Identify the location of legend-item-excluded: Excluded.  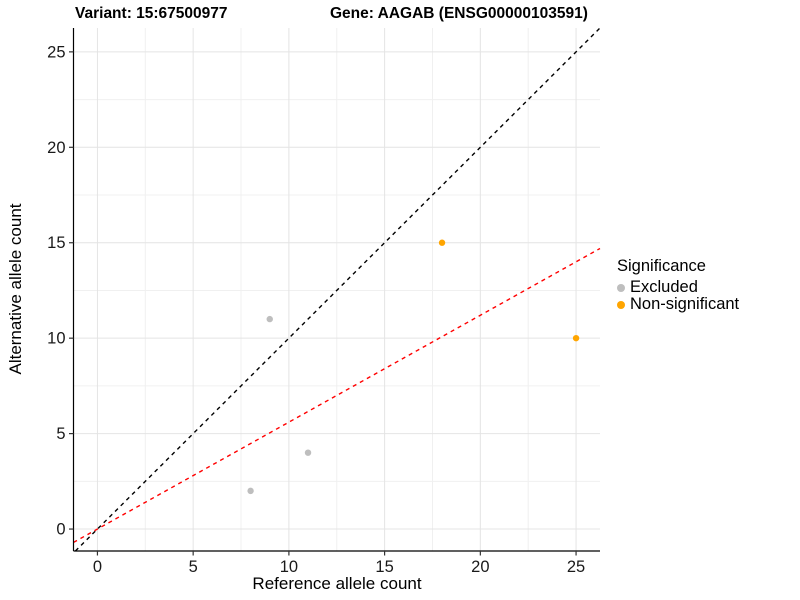
(678, 287).